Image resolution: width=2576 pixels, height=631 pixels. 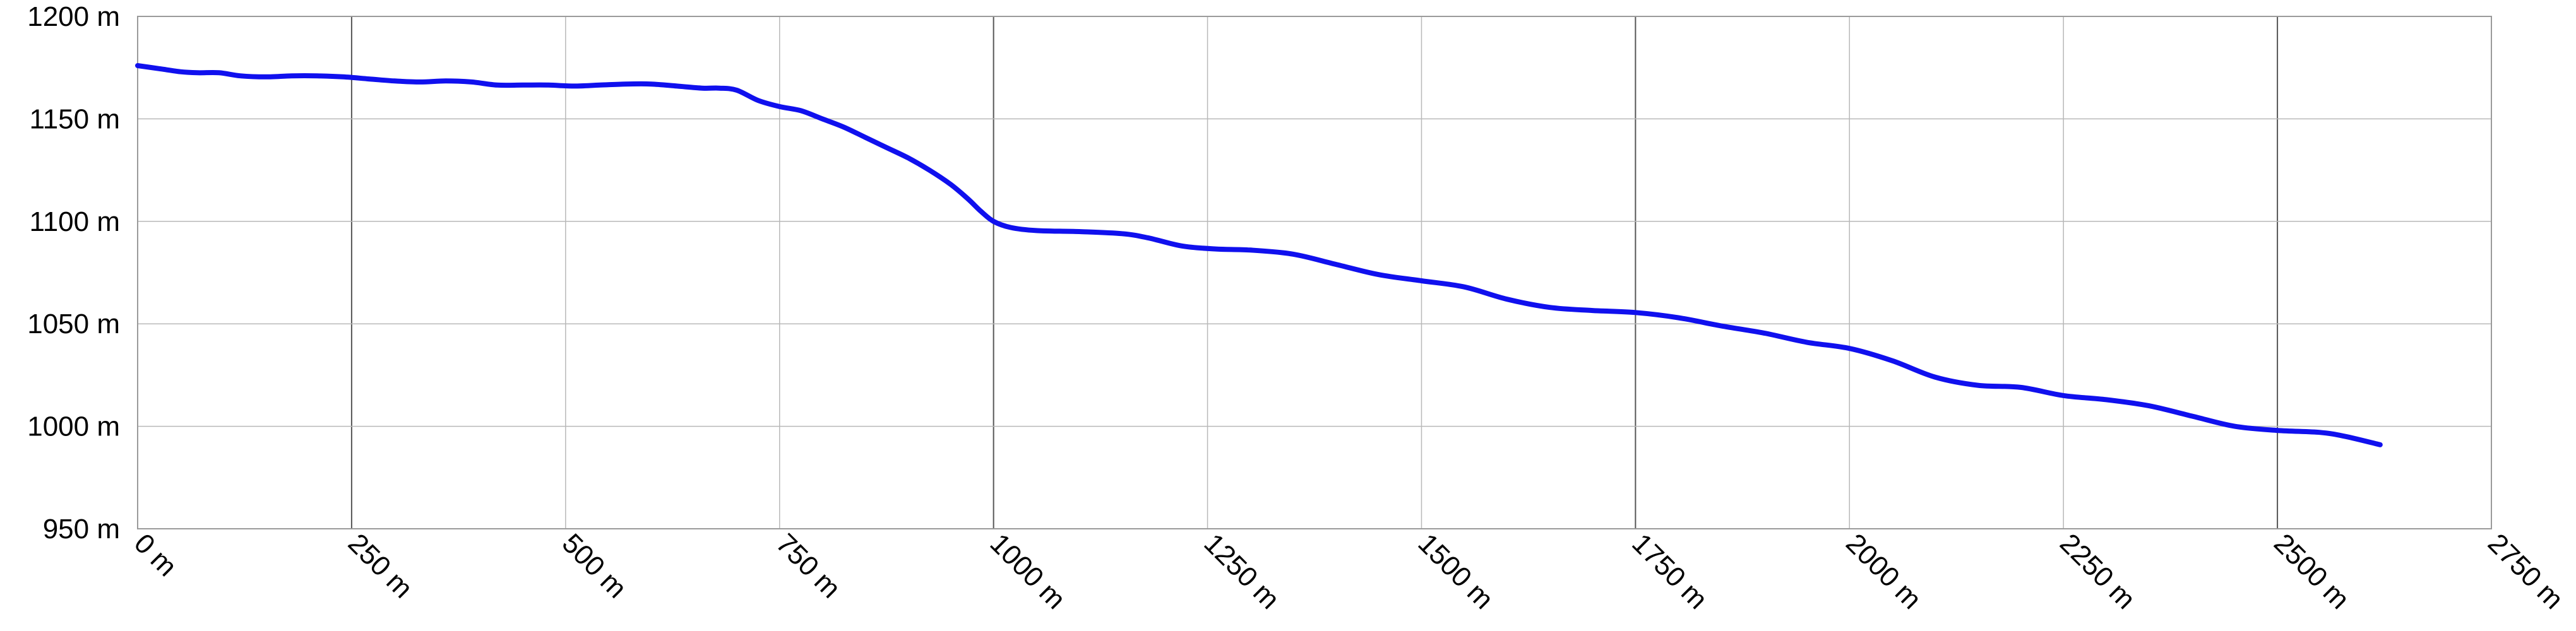 I want to click on y-axis-tick-labels: 950 m 1000 m 1050 m 1100 m 1150 m 1200 m, so click(x=73, y=273).